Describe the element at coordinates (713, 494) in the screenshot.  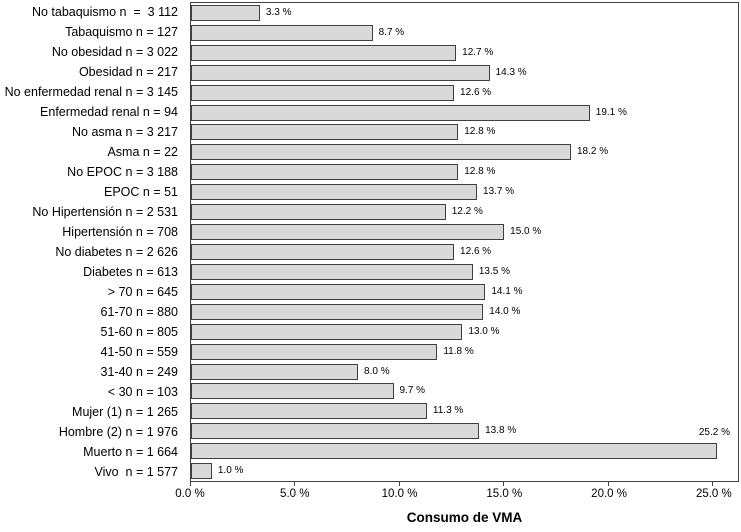
I see `axis-tick-label: 25.0 %` at that location.